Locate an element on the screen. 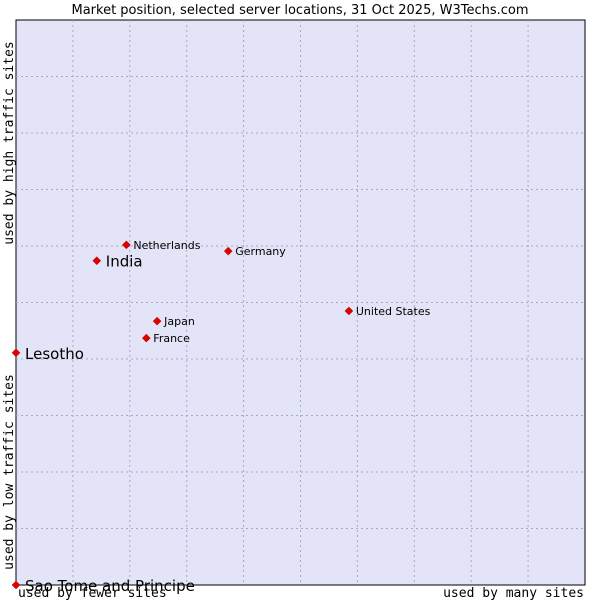  point-label: Netherlands is located at coordinates (166, 245).